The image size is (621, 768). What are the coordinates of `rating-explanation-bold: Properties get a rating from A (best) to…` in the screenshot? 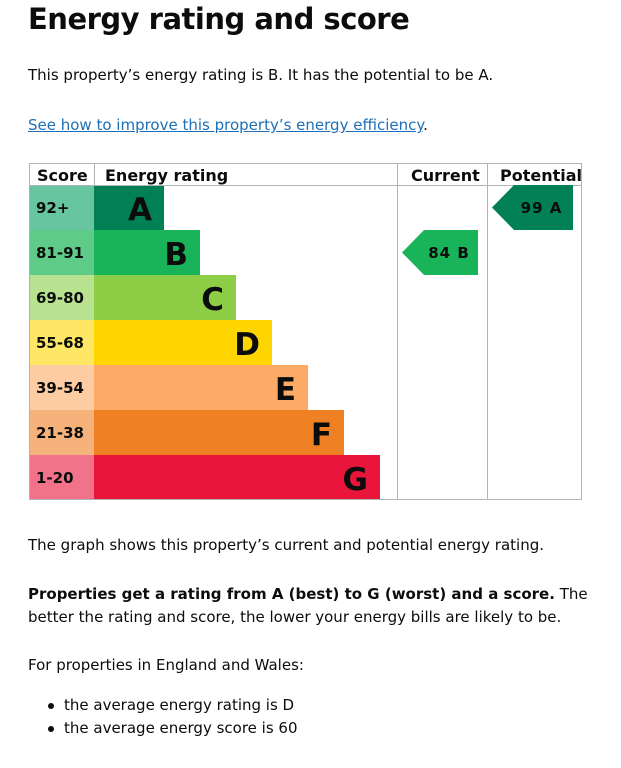 It's located at (291, 594).